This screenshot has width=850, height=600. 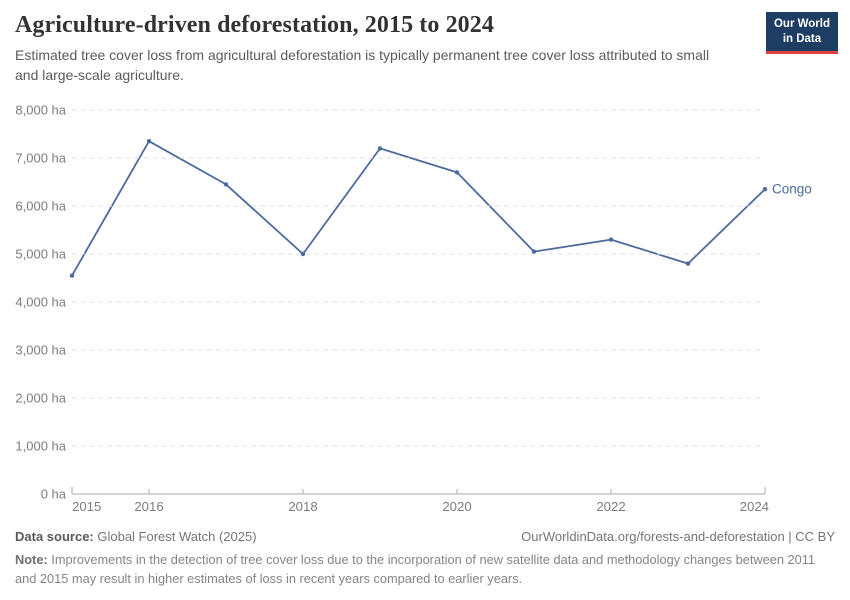 What do you see at coordinates (802, 38) in the screenshot?
I see `owid-logo-line2: in Data` at bounding box center [802, 38].